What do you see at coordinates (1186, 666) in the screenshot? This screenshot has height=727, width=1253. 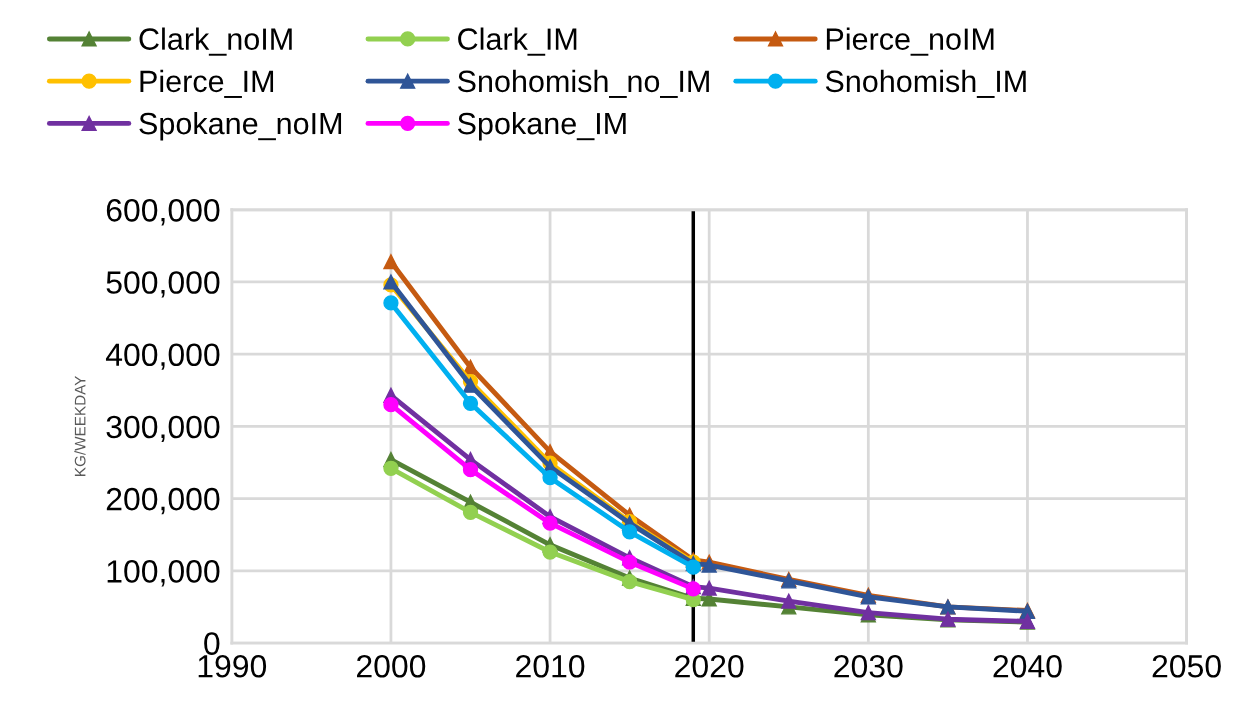 I see `x-tick-label: 2050` at bounding box center [1186, 666].